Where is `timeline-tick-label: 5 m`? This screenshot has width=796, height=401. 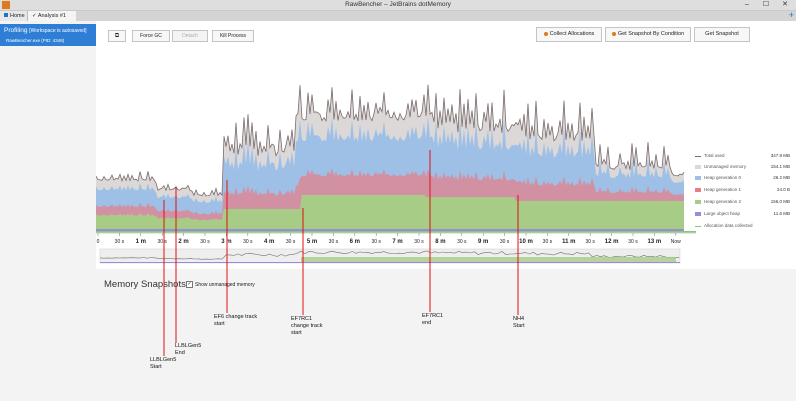
timeline-tick-label: 5 m is located at coordinates (312, 242).